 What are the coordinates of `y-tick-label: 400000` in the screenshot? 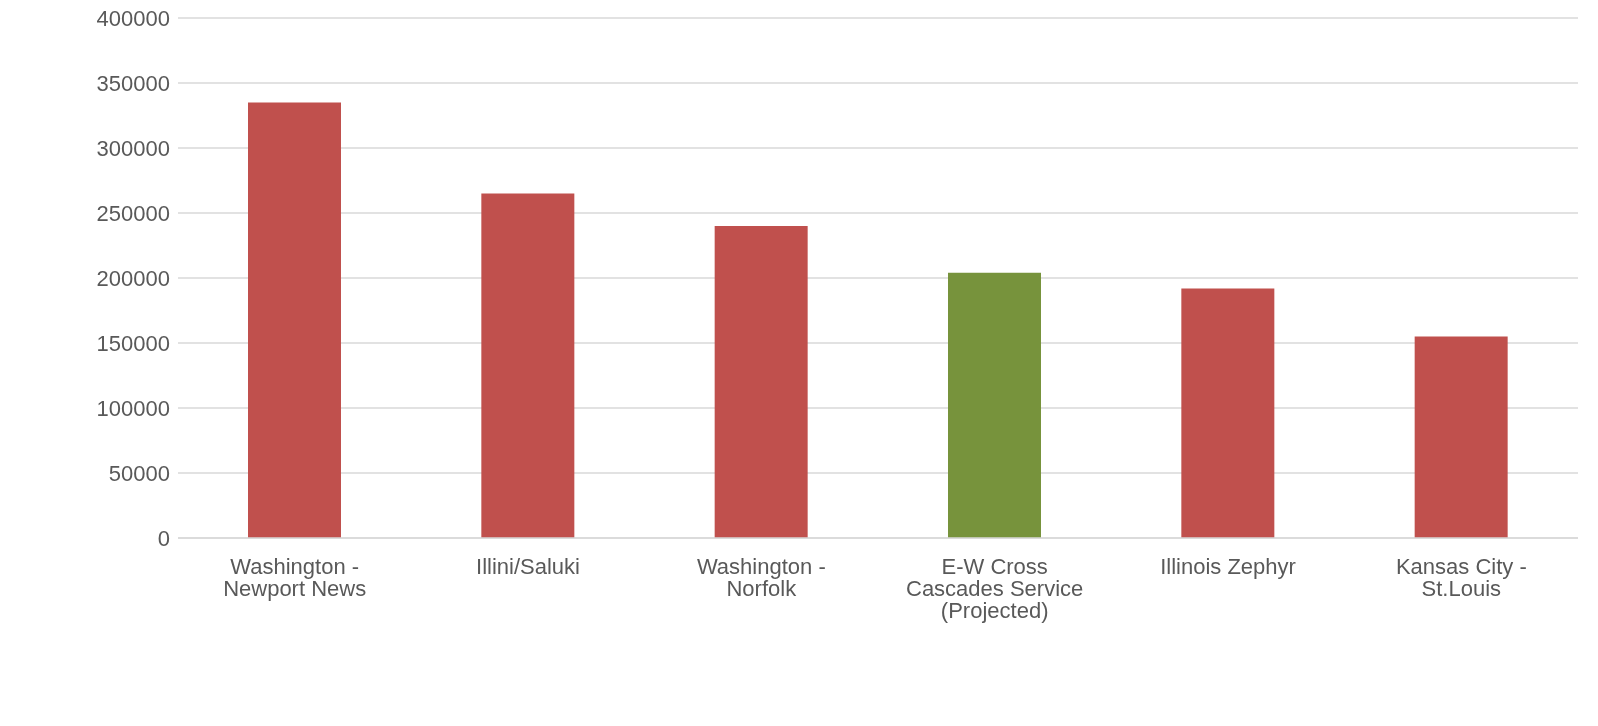 It's located at (133, 18).